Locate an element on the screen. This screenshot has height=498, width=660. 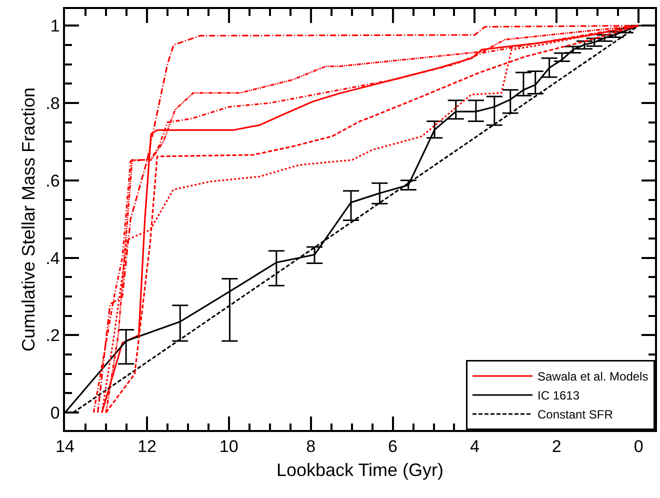
legend-label: Constant SFR is located at coordinates (576, 415).